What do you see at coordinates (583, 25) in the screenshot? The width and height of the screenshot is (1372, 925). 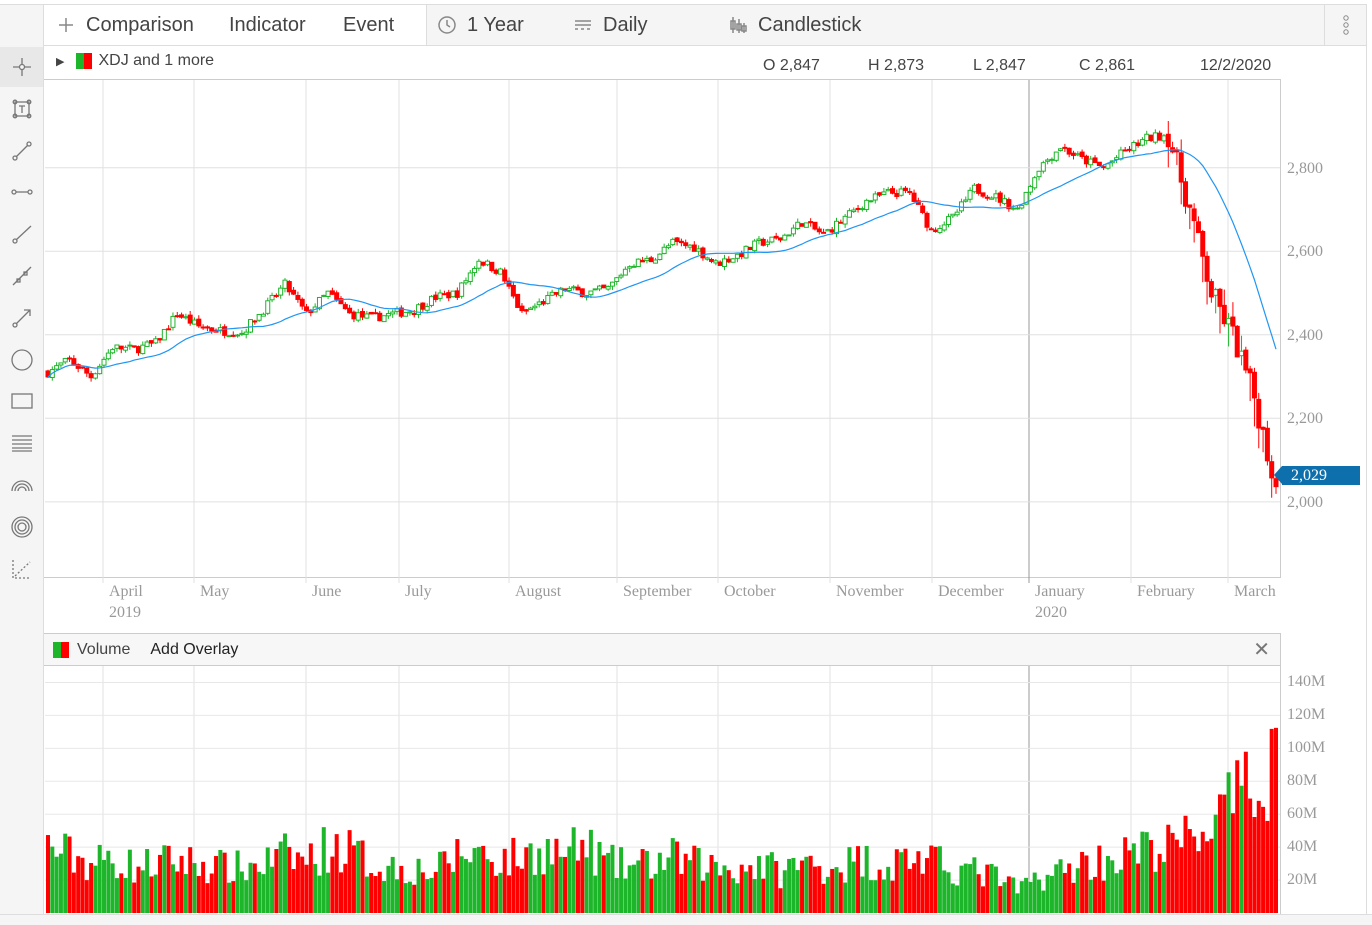 I see `interval-icon` at bounding box center [583, 25].